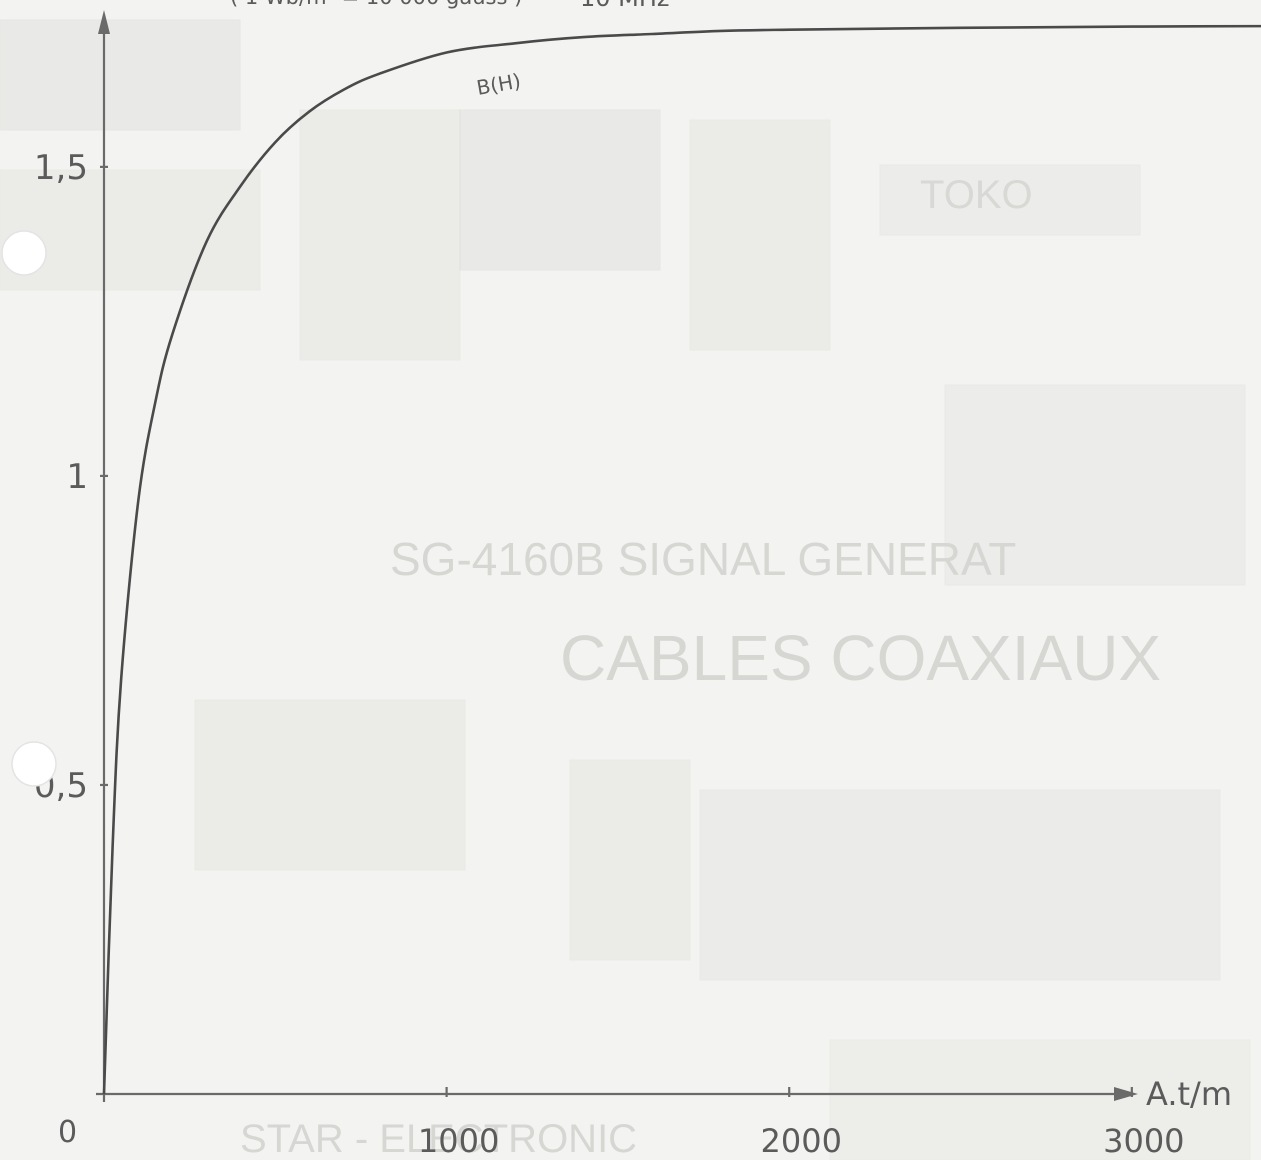 This screenshot has height=1160, width=1261. Describe the element at coordinates (976, 195) in the screenshot. I see `bleed-brand: TOKO` at that location.